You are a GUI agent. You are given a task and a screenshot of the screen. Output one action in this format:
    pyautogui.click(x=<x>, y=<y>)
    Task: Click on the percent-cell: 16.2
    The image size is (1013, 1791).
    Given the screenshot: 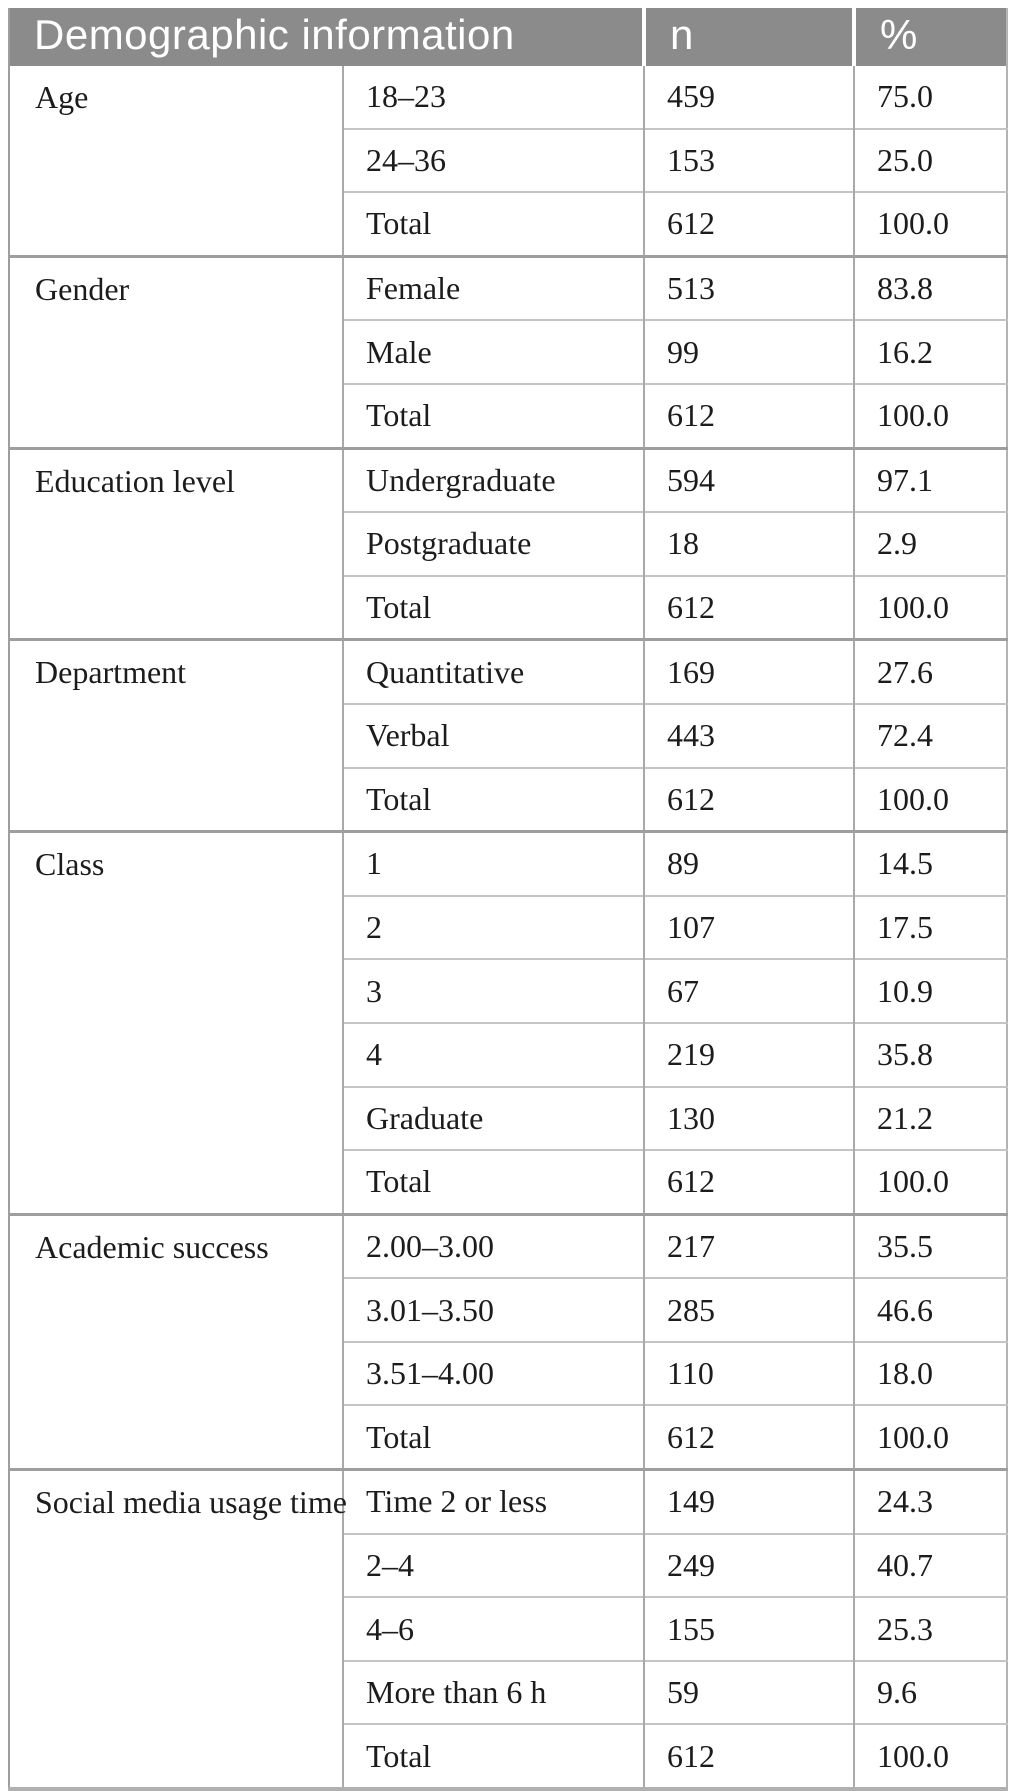 What is the action you would take?
    pyautogui.click(x=930, y=351)
    